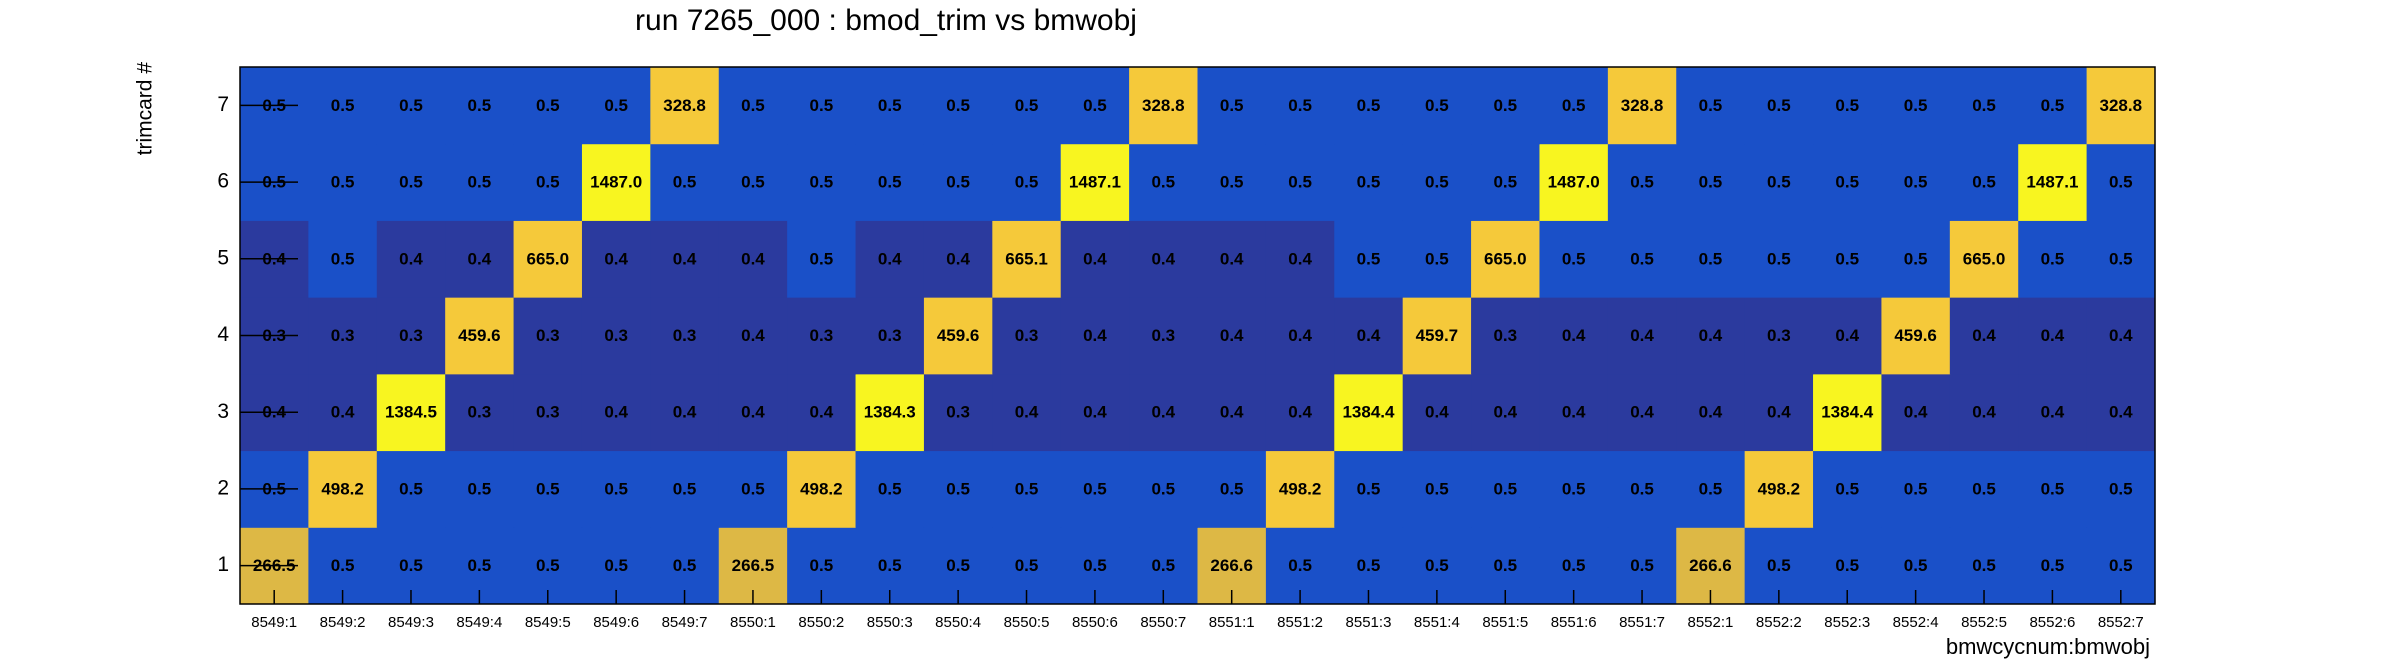 This screenshot has height=672, width=2396. What do you see at coordinates (821, 622) in the screenshot?
I see `x-tick-label: 8550:2` at bounding box center [821, 622].